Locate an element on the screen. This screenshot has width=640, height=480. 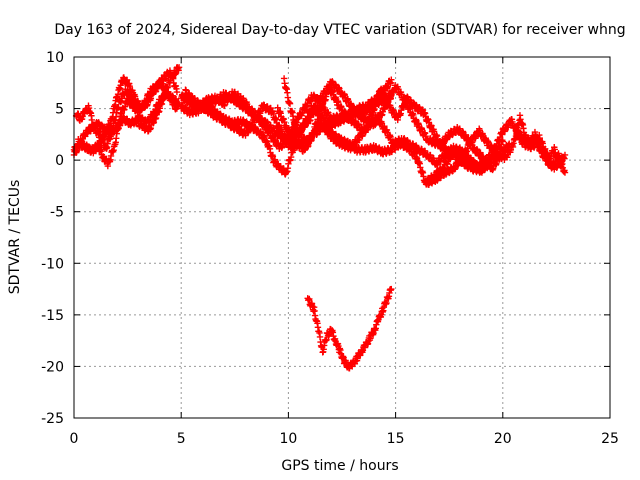
x-tick-label: 0 is located at coordinates (74, 439).